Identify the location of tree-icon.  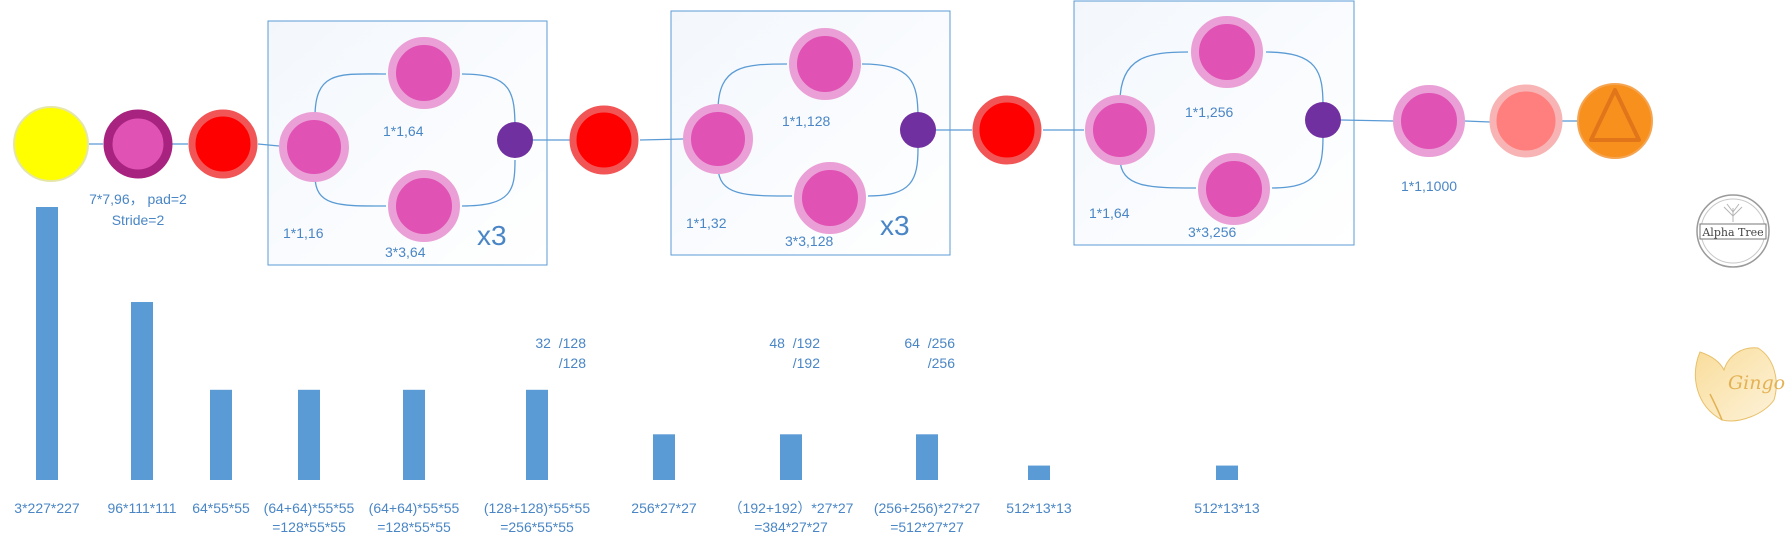
(1733, 212).